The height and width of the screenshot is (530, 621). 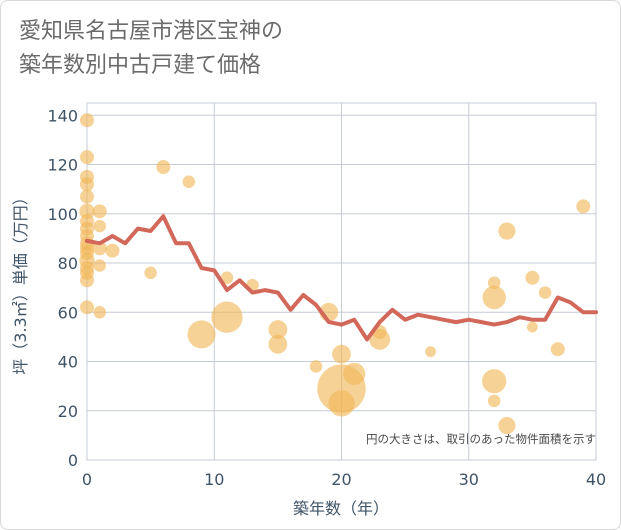 What do you see at coordinates (68, 312) in the screenshot?
I see `y-tick-label: 60` at bounding box center [68, 312].